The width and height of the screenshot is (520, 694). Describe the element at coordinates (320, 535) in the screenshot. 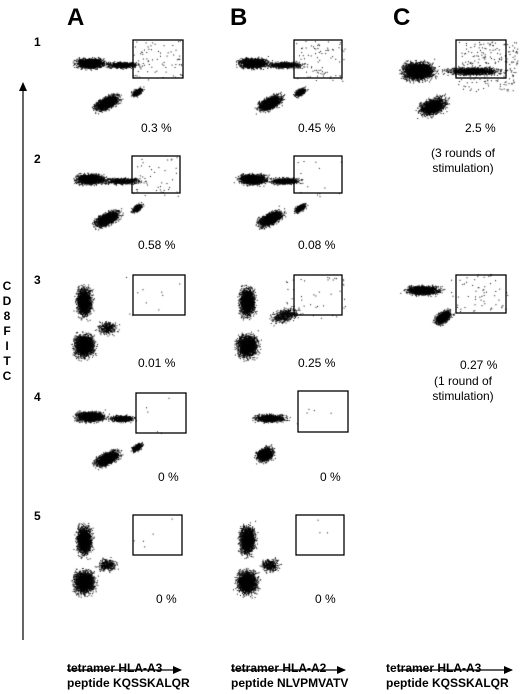

I see `gate-box-b5` at that location.